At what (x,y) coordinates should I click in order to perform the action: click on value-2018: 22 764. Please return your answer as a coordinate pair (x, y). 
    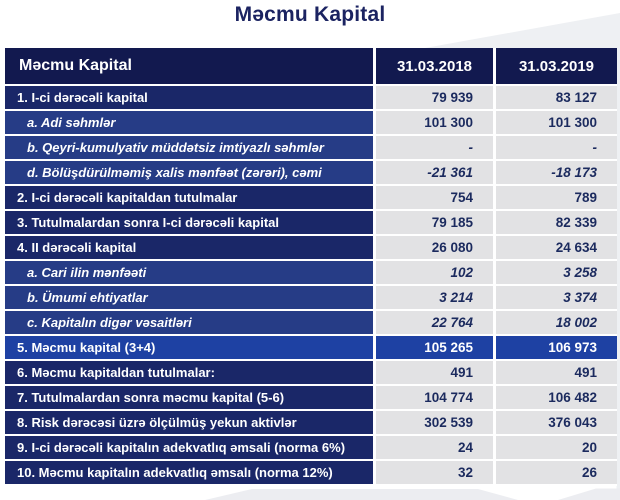
    Looking at the image, I should click on (433, 323).